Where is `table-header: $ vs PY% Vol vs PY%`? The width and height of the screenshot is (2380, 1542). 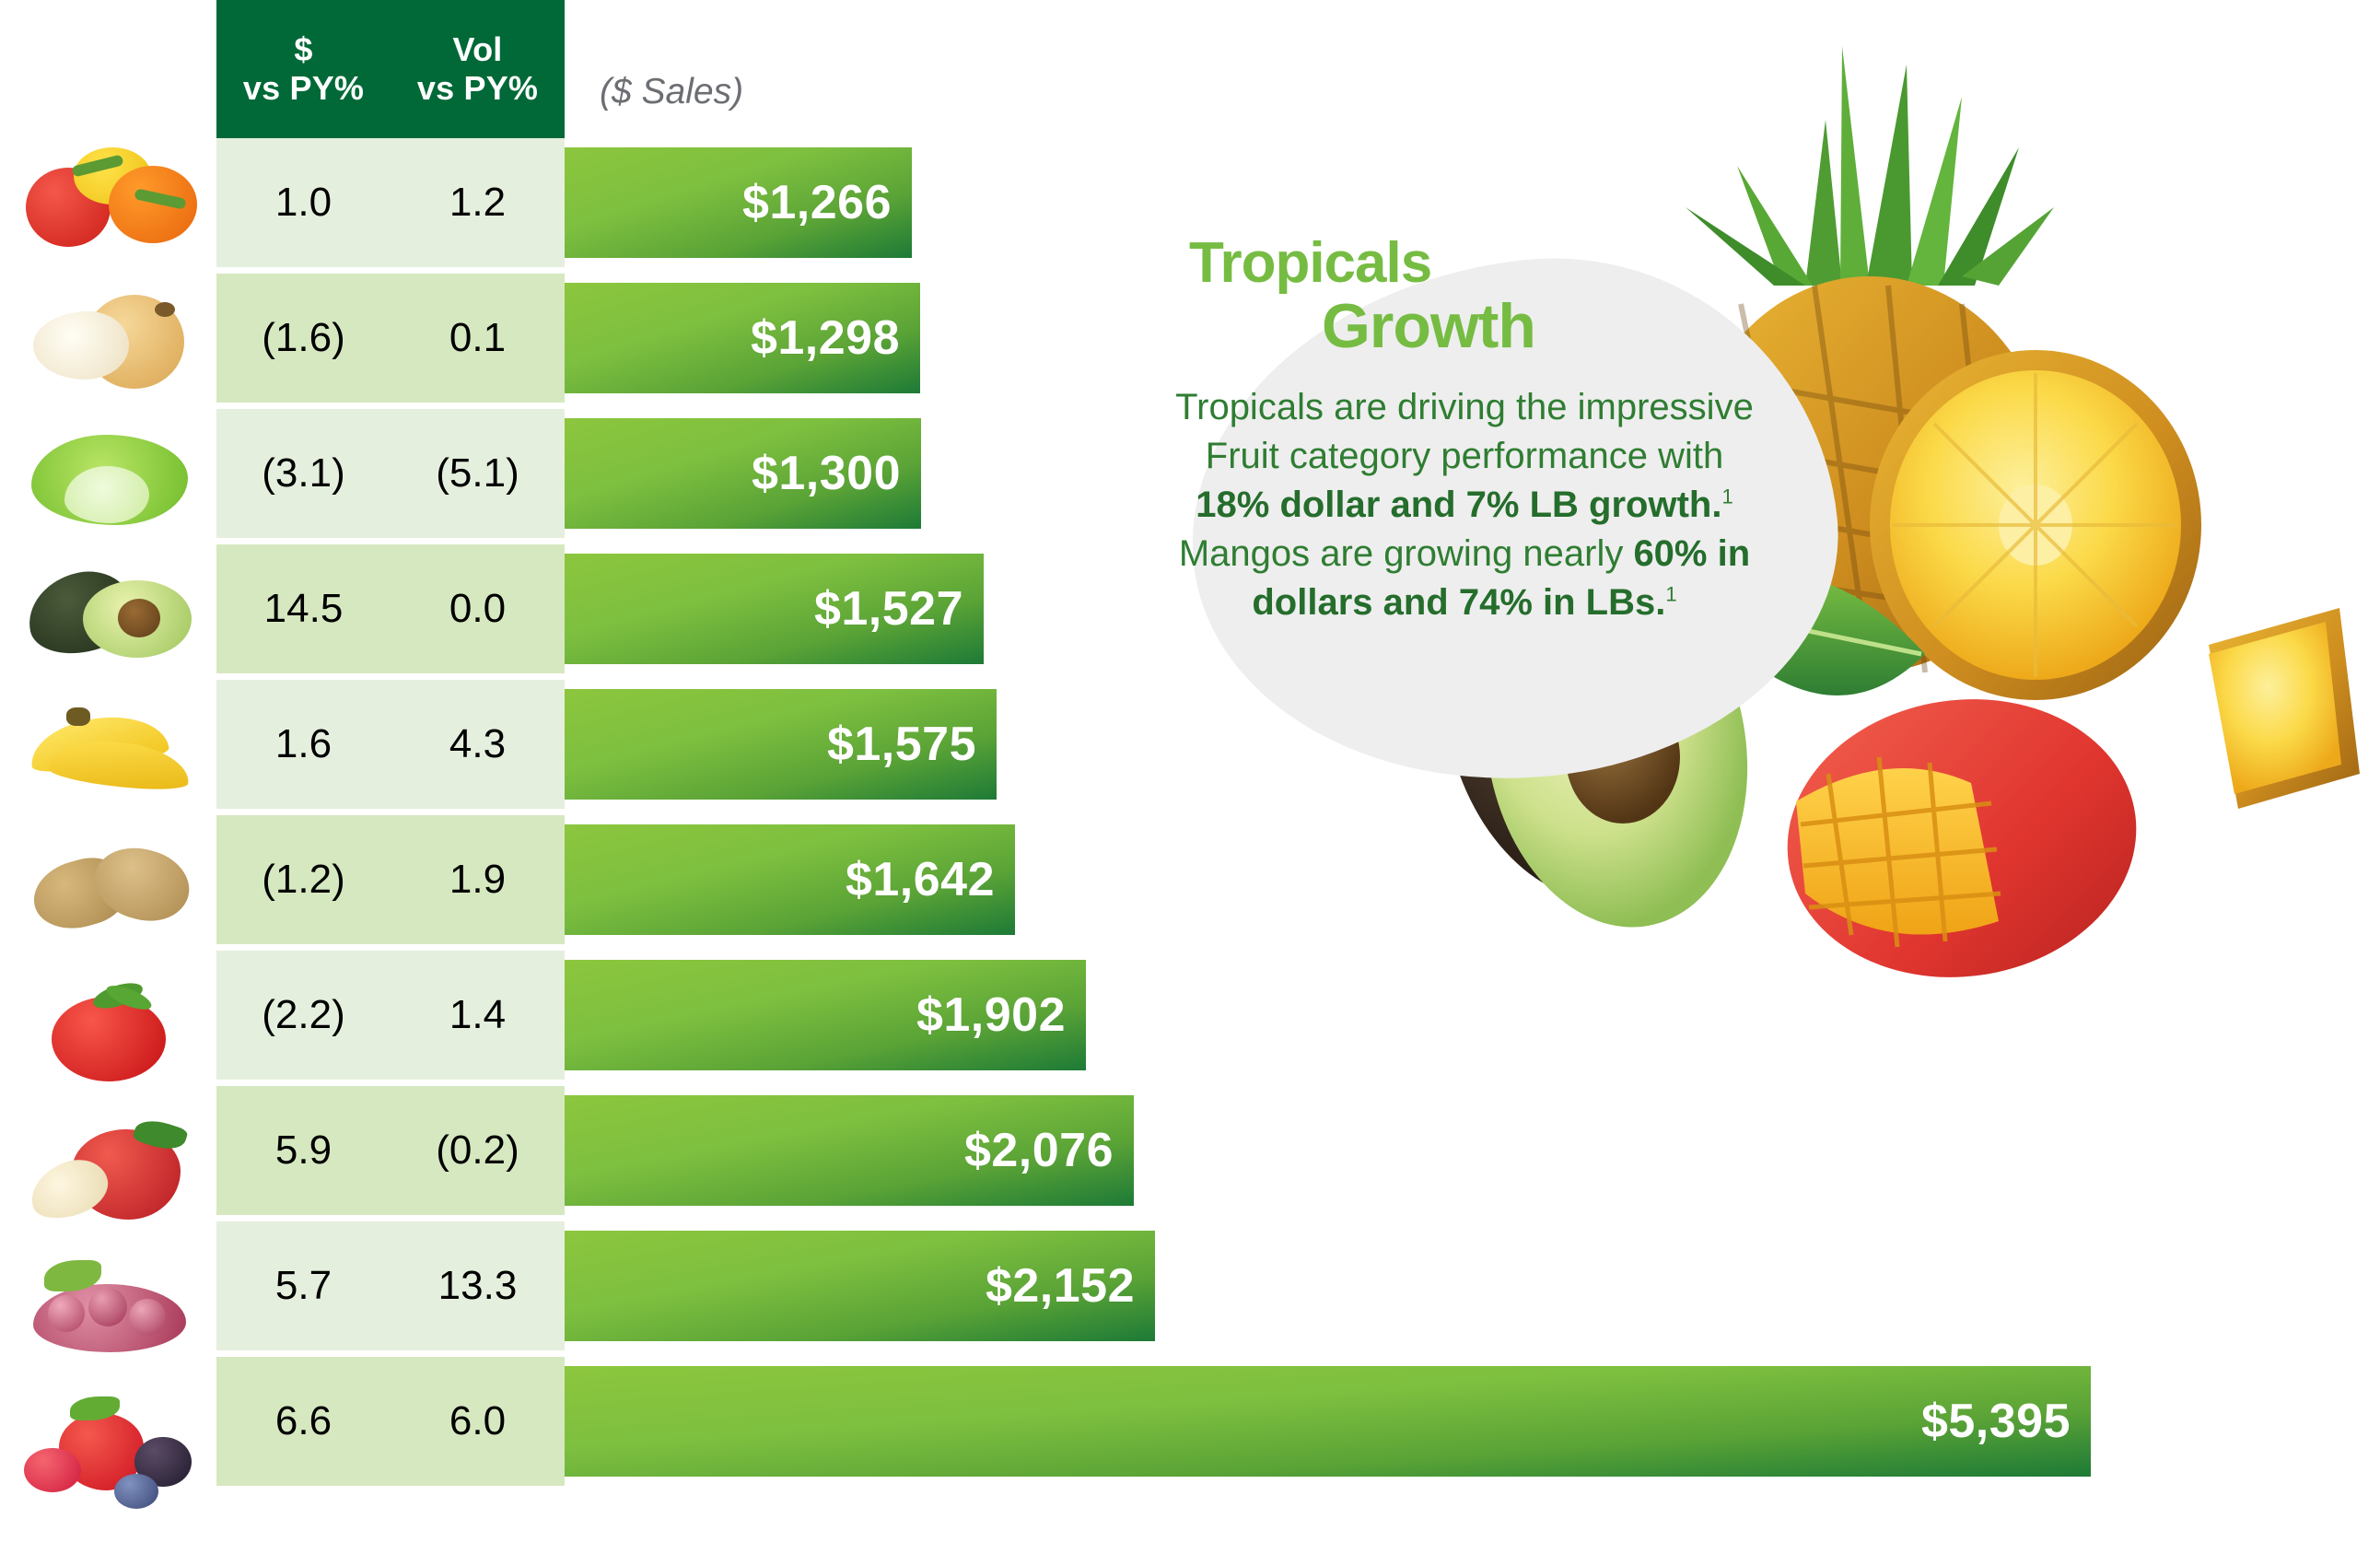
table-header: $ vs PY% Vol vs PY% is located at coordinates (390, 69).